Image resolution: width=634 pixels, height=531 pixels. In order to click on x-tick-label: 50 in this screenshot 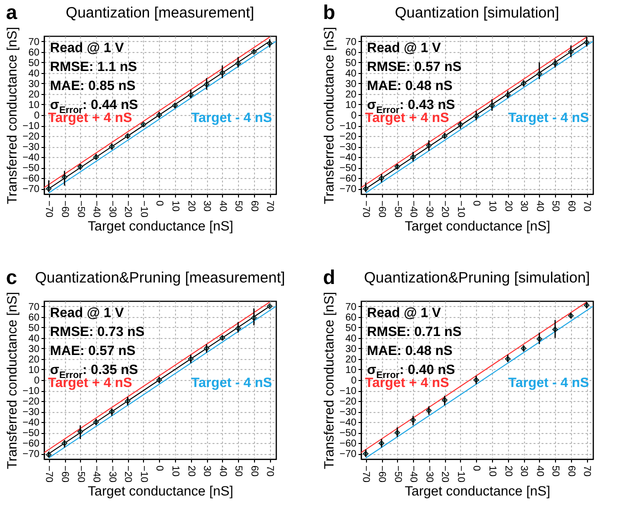, I will do `click(555, 206)`.